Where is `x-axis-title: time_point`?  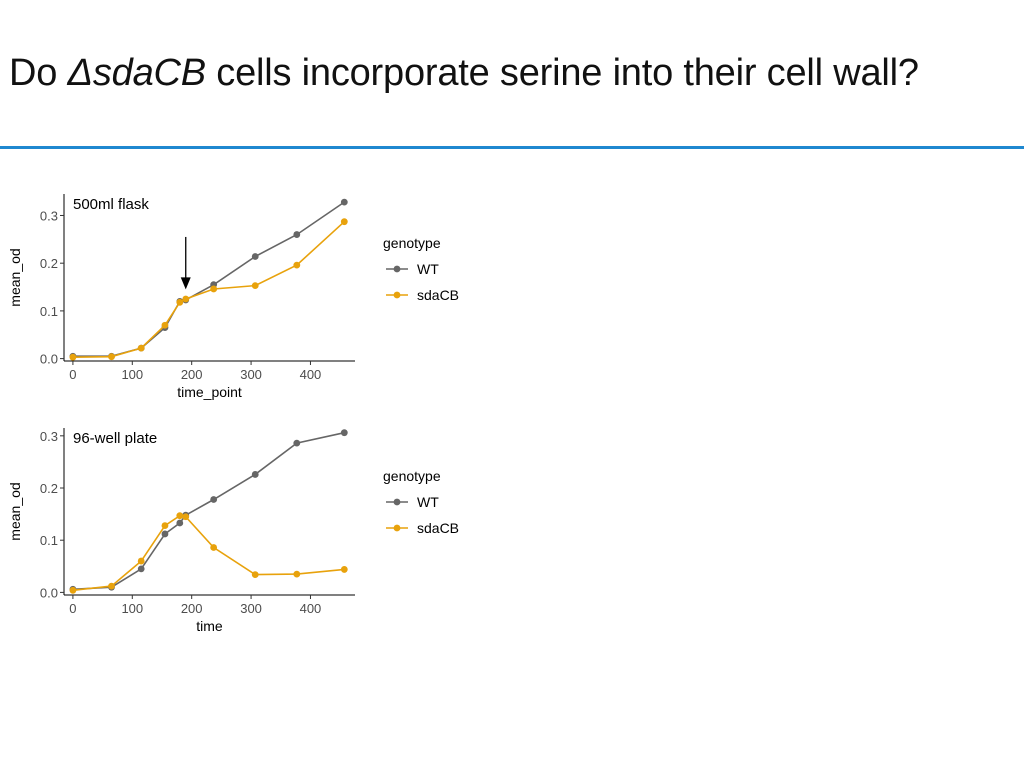 x-axis-title: time_point is located at coordinates (209, 392).